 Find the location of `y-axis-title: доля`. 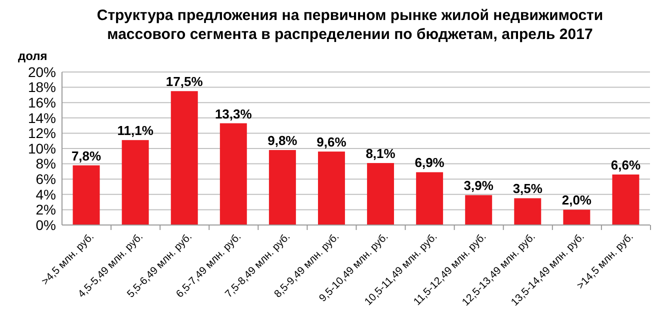

y-axis-title: доля is located at coordinates (33, 56).